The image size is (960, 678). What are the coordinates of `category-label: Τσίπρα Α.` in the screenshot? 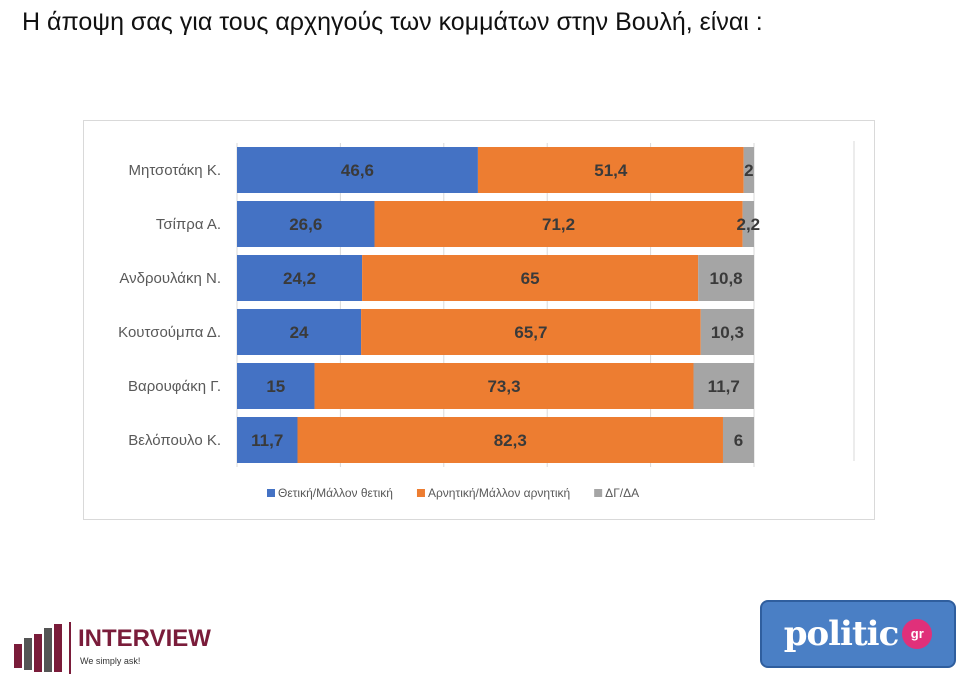 It's located at (188, 224).